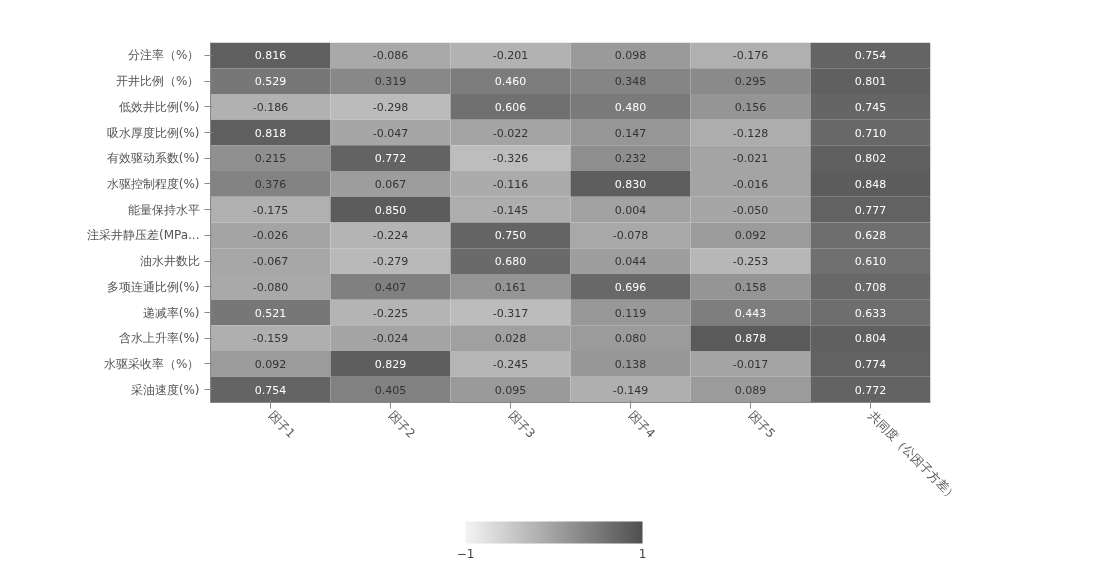 The height and width of the screenshot is (570, 1105). What do you see at coordinates (159, 338) in the screenshot?
I see `y-tick-label: 含水上升率(%)` at bounding box center [159, 338].